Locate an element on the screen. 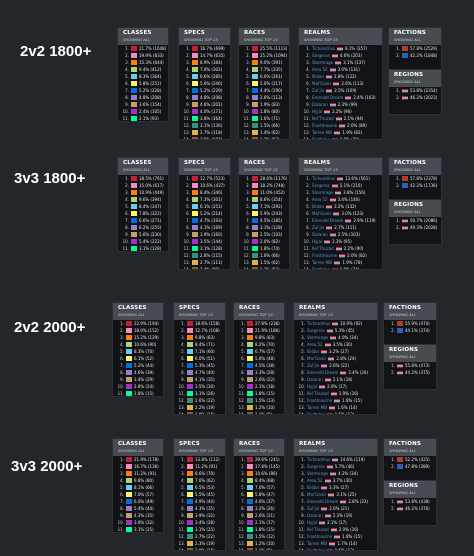 The image size is (474, 556). stat-value: 4.8% (208) is located at coordinates (211, 97).